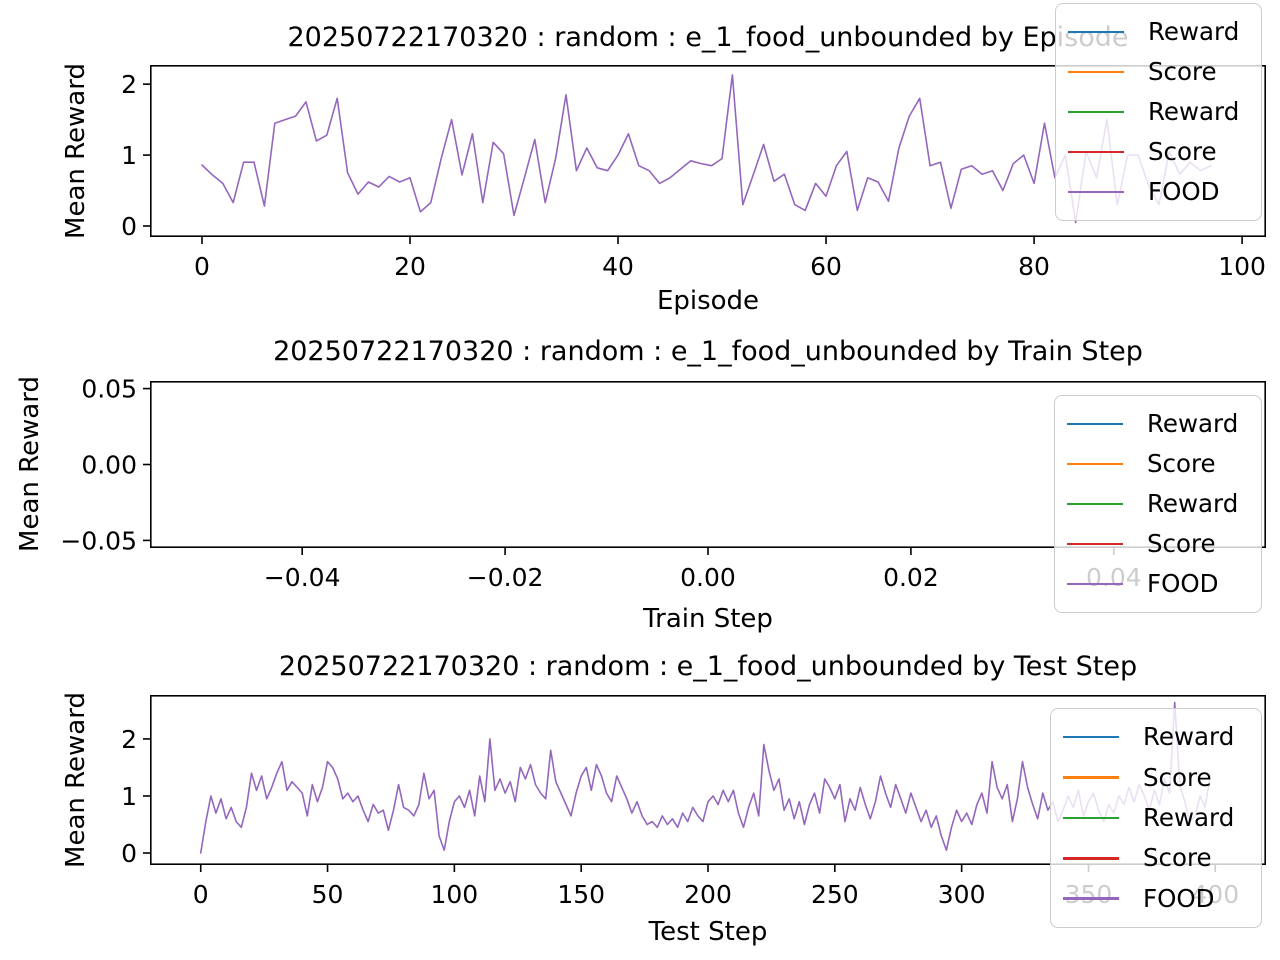 The height and width of the screenshot is (960, 1280). I want to click on x-tick-label: 0.02, so click(911, 577).